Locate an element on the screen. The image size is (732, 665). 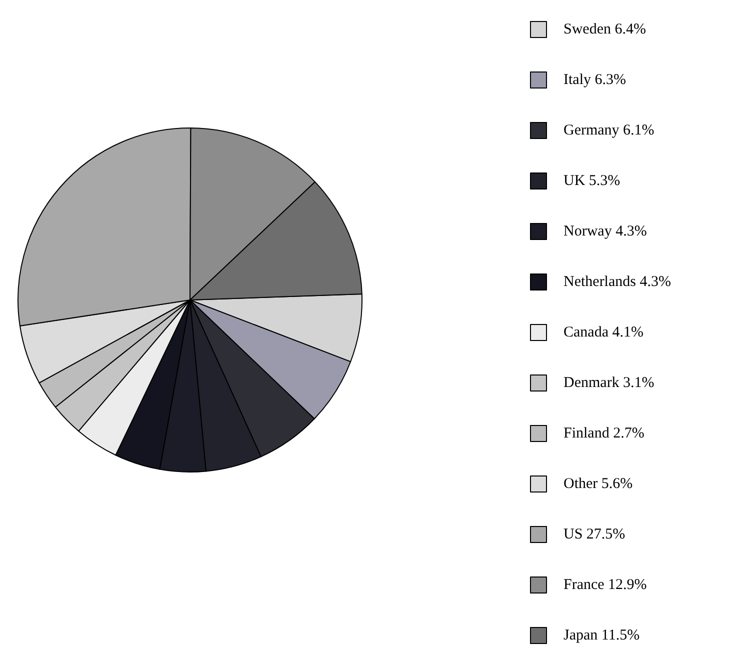
legend-label: Canada 4.1% is located at coordinates (604, 332).